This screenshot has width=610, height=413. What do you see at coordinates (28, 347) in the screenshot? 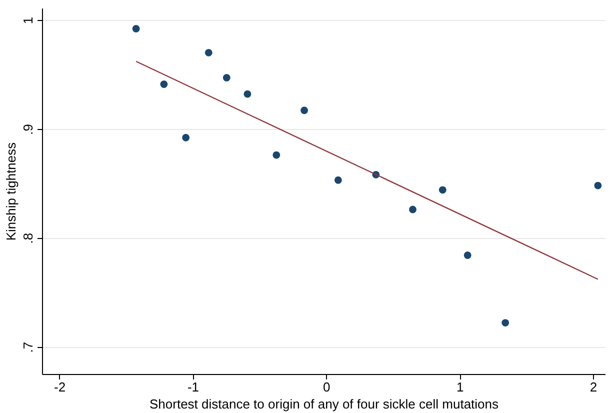
I see `y-tick-label: .7` at bounding box center [28, 347].